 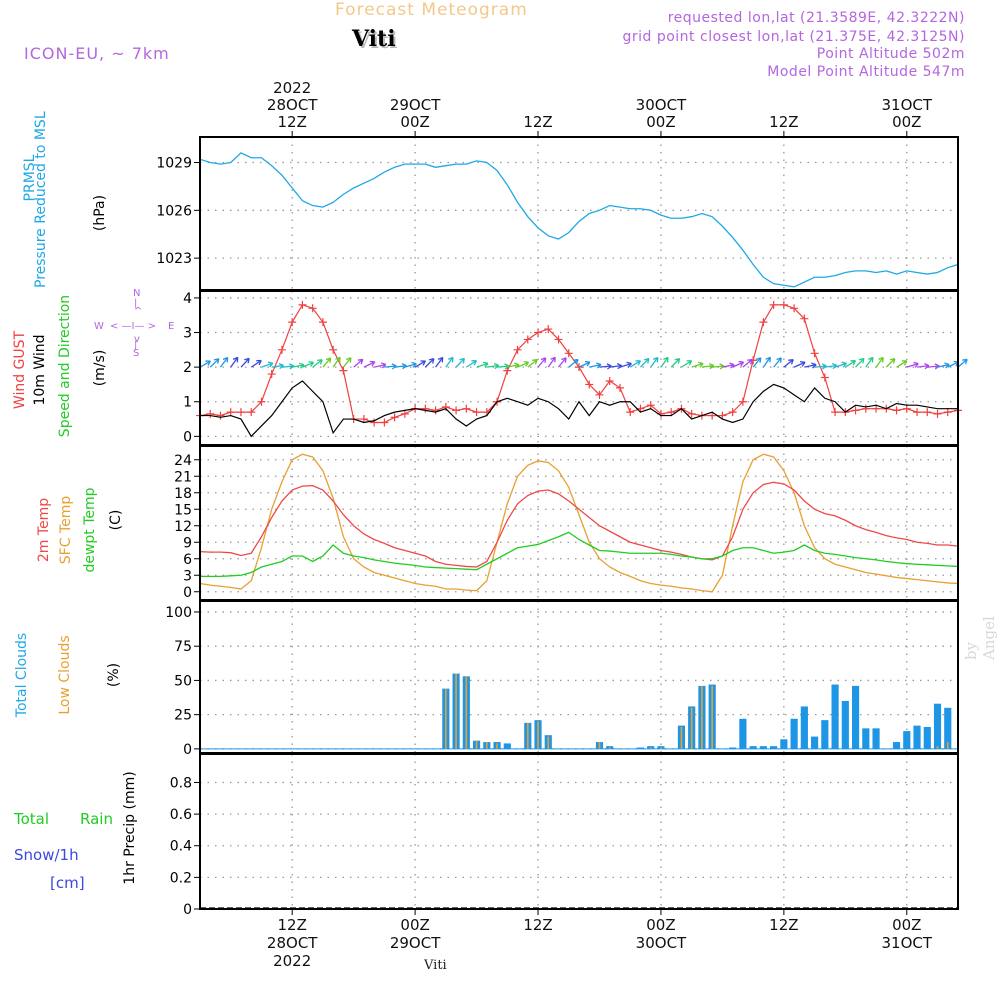 What do you see at coordinates (292, 105) in the screenshot?
I see `top-date-label: 28OCT` at bounding box center [292, 105].